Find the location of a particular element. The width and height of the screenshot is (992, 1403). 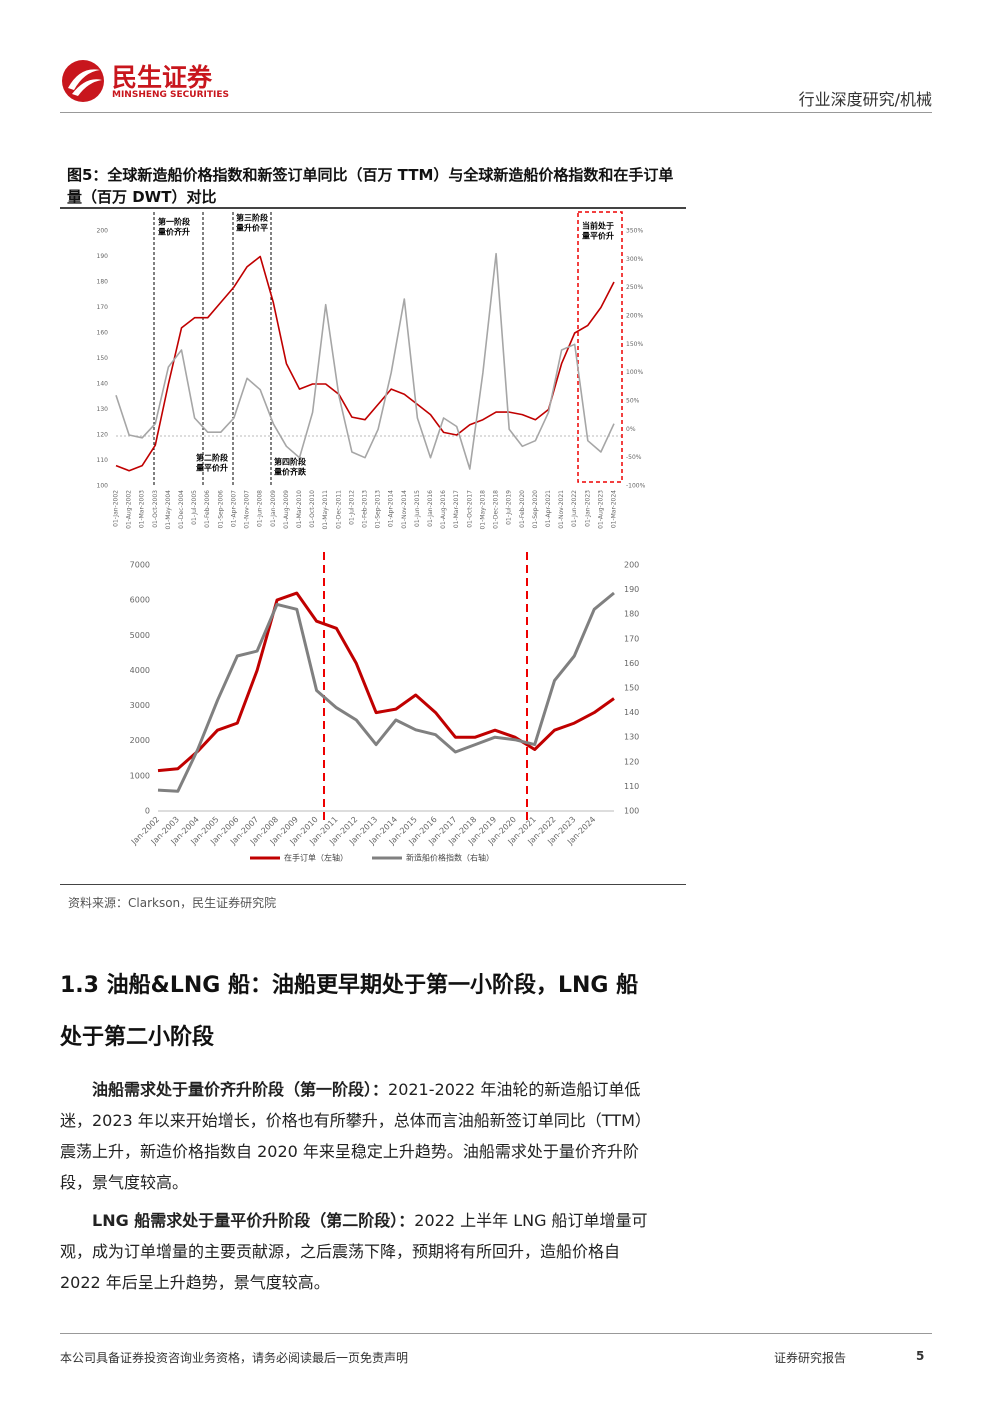

x-tick-label: 01-Jan-2002 is located at coordinates (116, 508).